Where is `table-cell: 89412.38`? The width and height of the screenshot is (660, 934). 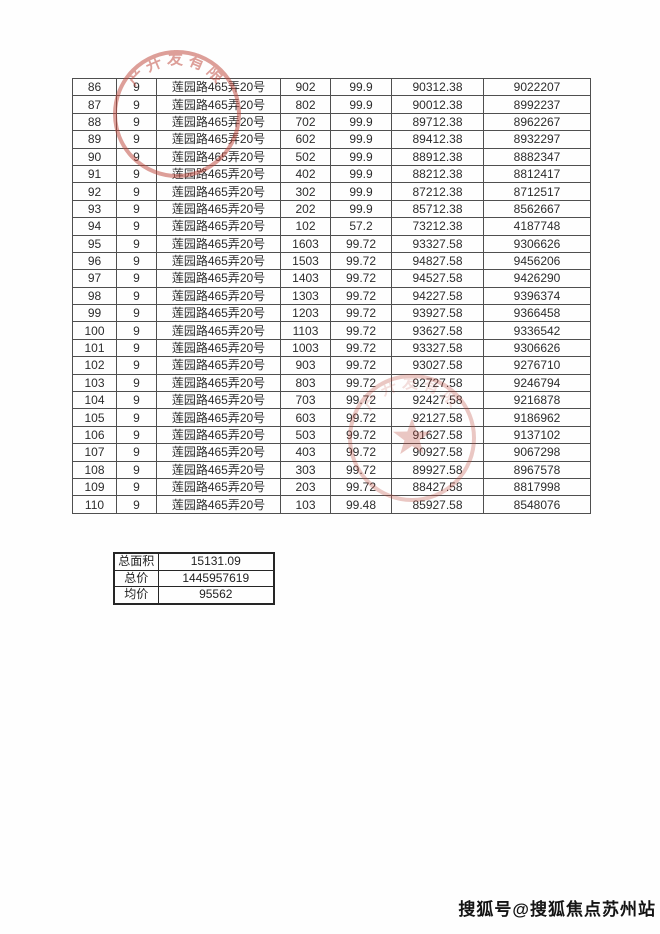 table-cell: 89412.38 is located at coordinates (437, 139).